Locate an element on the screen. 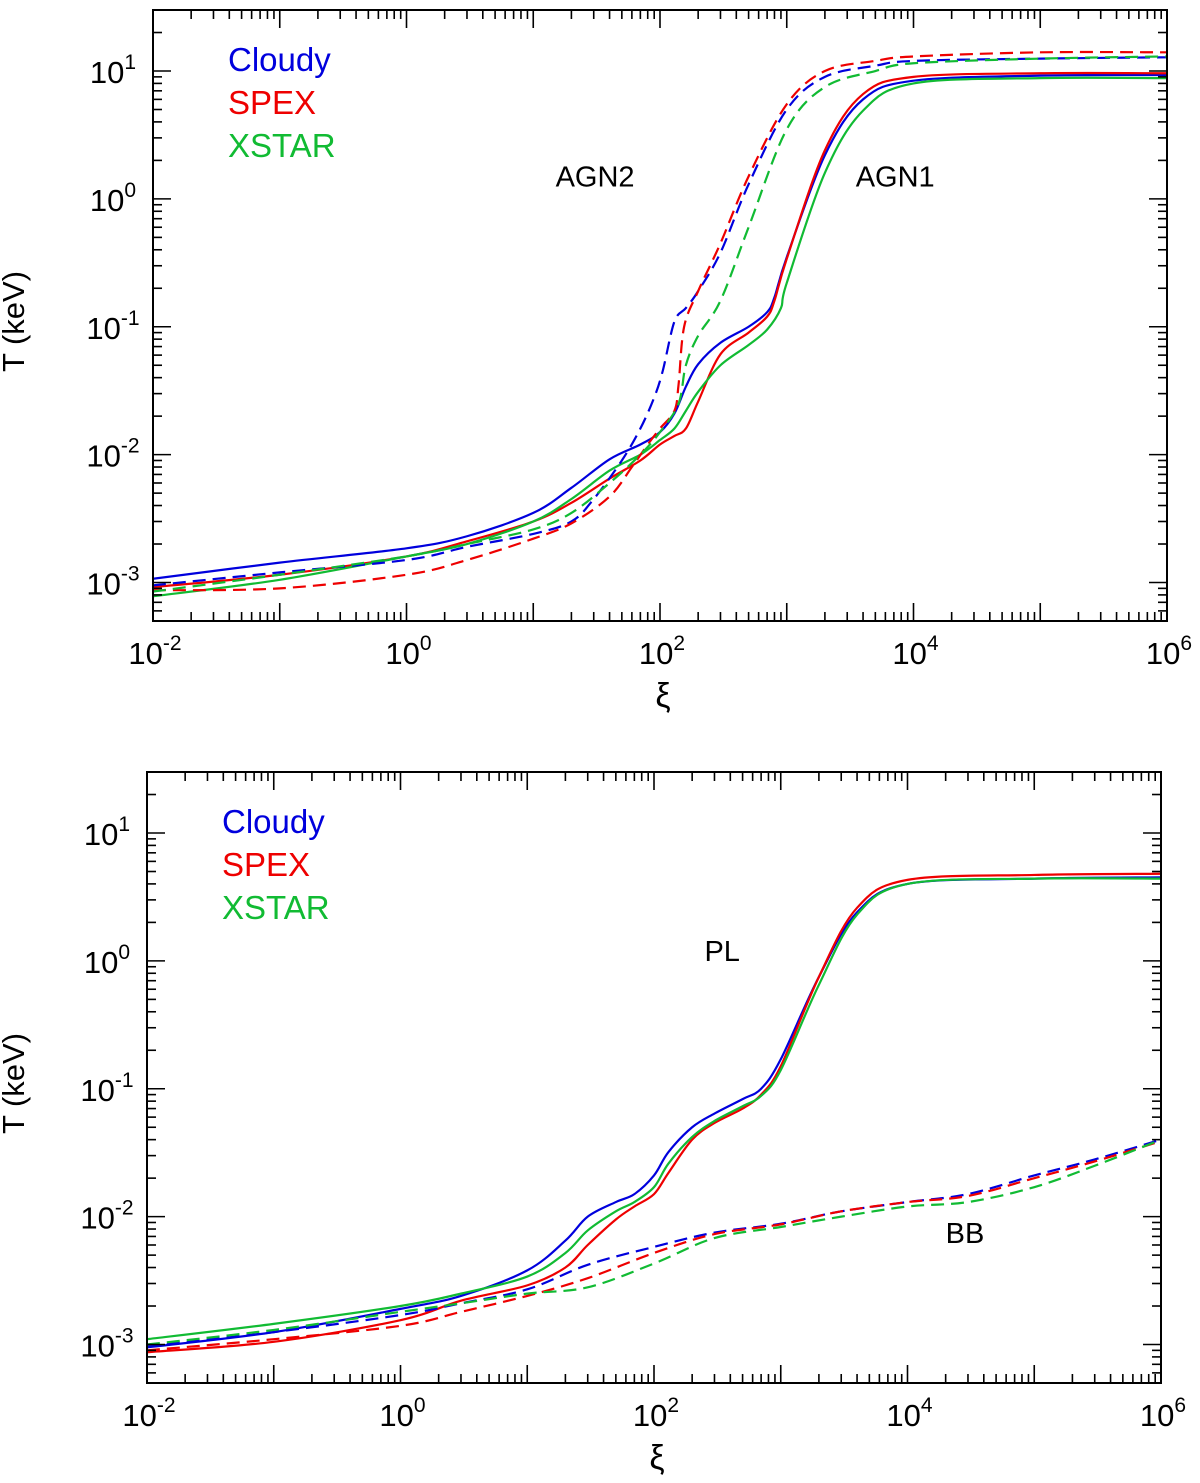  series-line-spex-bb is located at coordinates (654, 1245).